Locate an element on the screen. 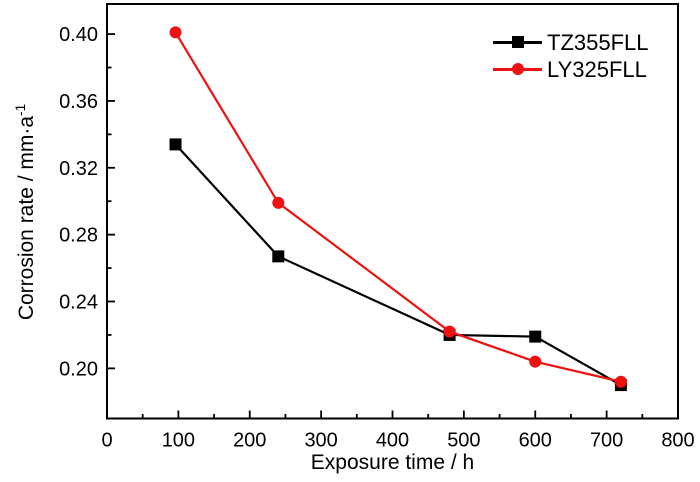  legend: TZ355FLL LY325FLL is located at coordinates (571, 56).